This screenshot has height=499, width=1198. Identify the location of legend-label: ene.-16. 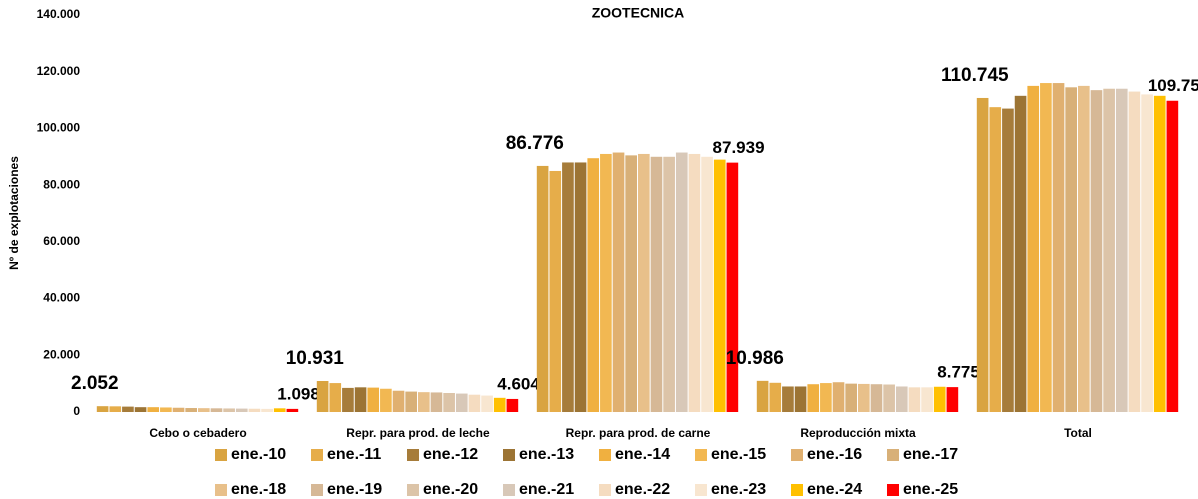
(834, 454).